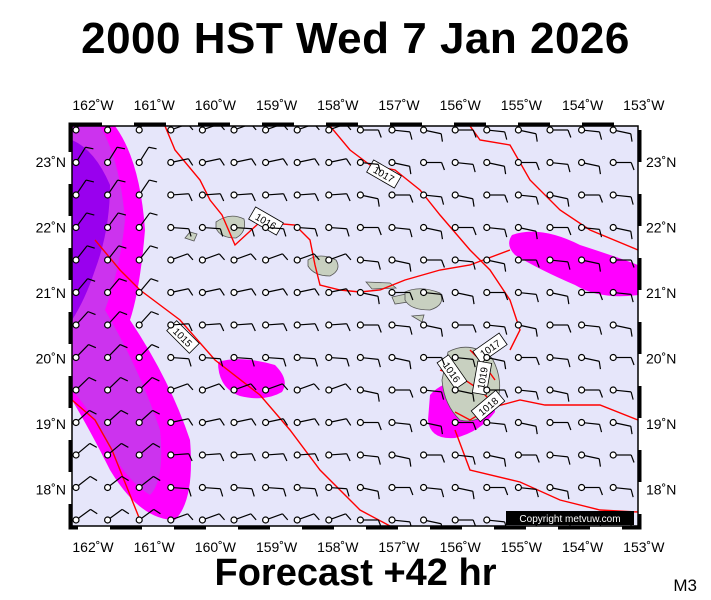 This screenshot has height=600, width=711. I want to click on rain-area-northeast, so click(573, 264).